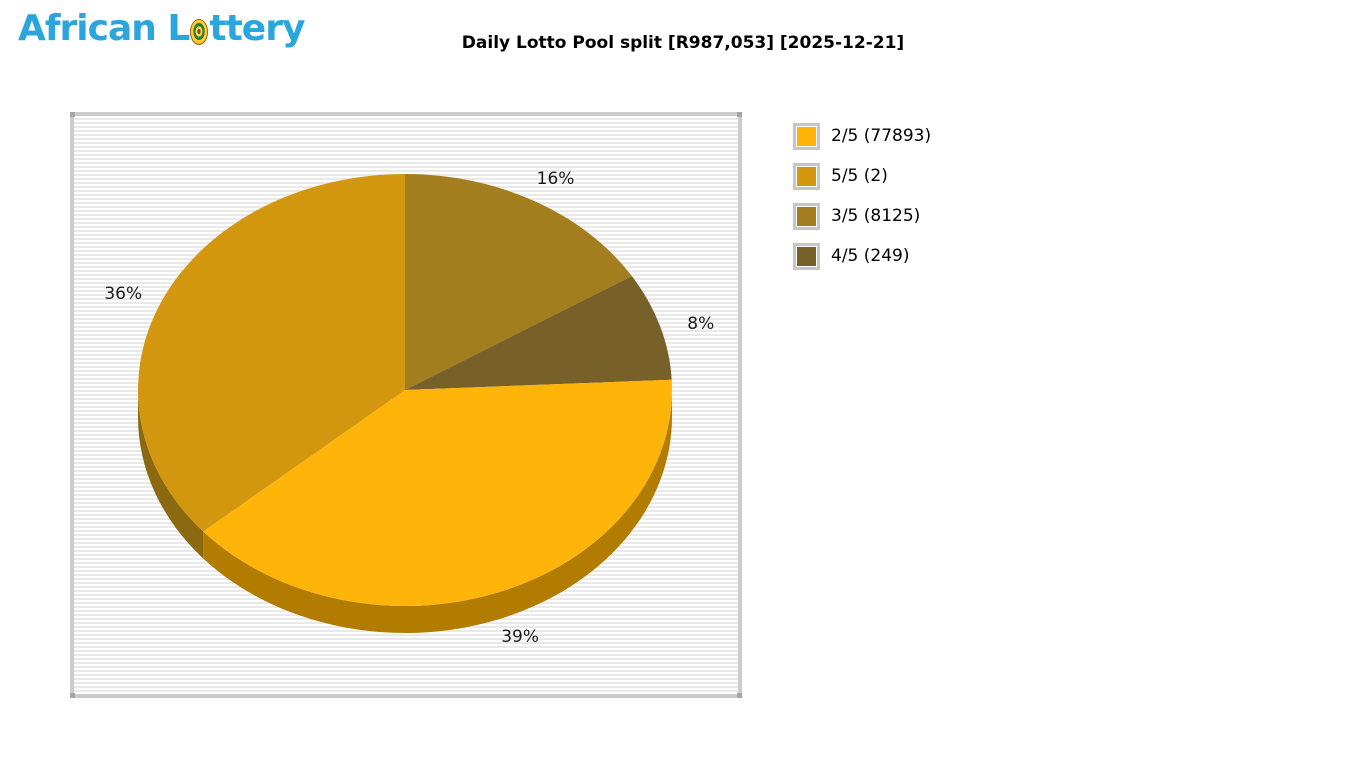 The height and width of the screenshot is (768, 1366). Describe the element at coordinates (437, 492) in the screenshot. I see `pie-slice-2/5` at that location.